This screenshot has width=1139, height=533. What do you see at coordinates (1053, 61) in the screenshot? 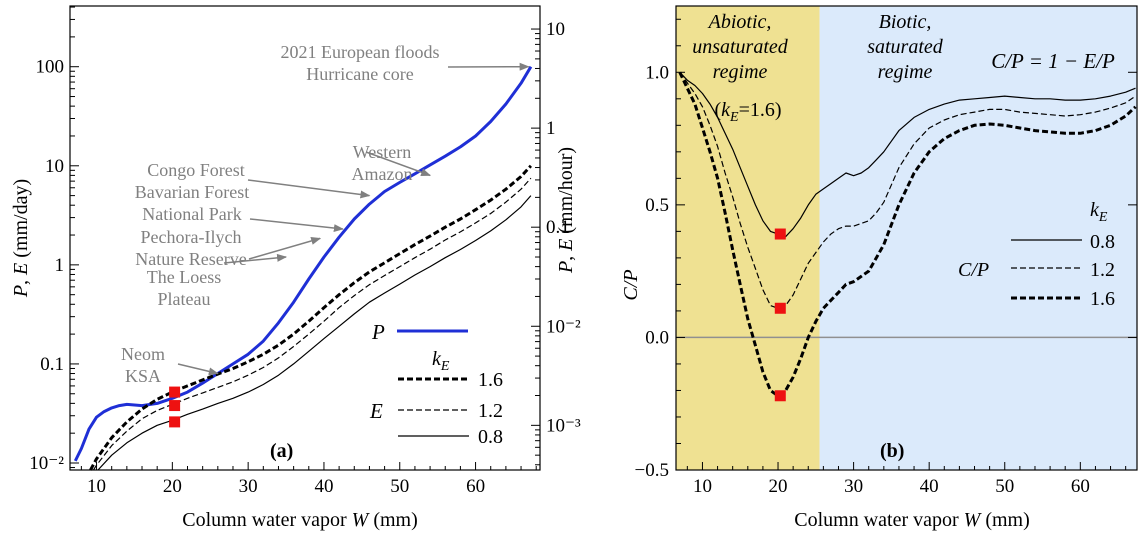
I see `formula-label: C/P = 1 − E/P` at bounding box center [1053, 61].